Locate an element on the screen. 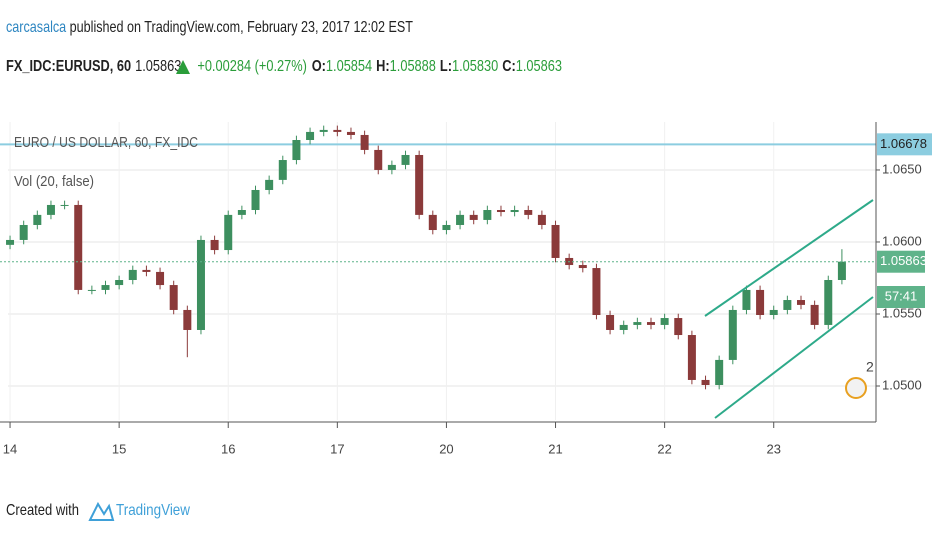  c-value: 1.05863 is located at coordinates (539, 66).